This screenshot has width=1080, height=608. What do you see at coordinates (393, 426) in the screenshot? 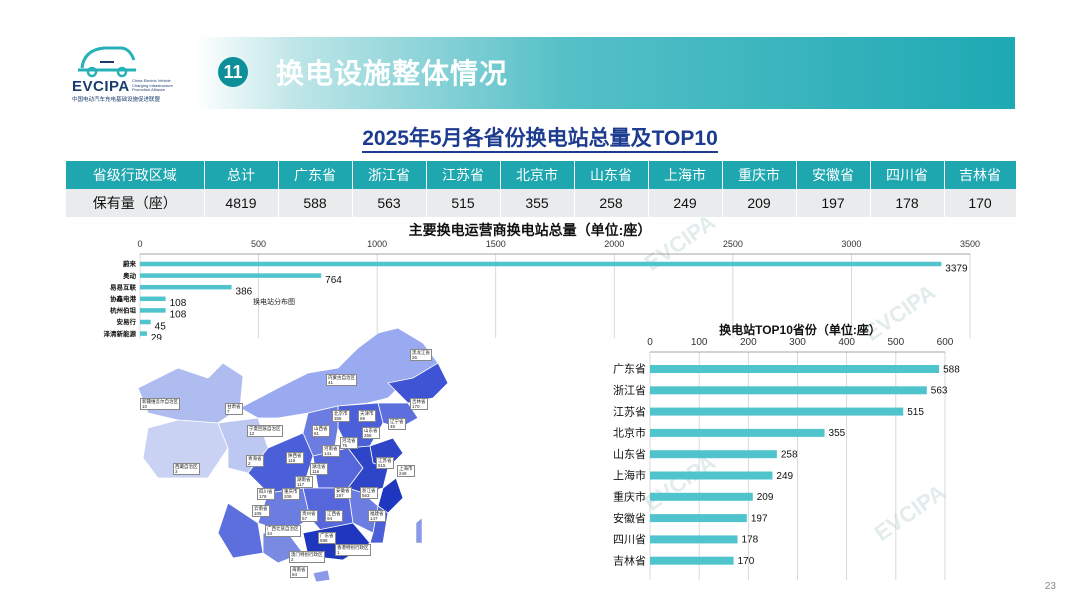
I see `map-province-value: 48` at bounding box center [393, 426].